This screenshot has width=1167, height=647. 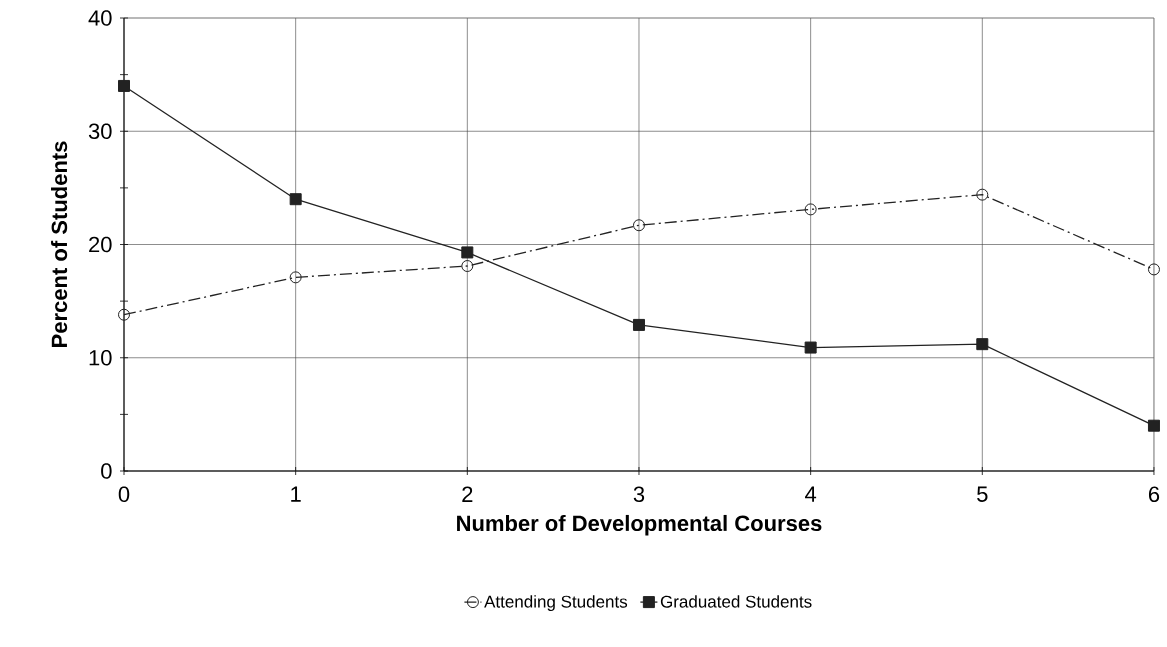 What do you see at coordinates (296, 494) in the screenshot?
I see `x-tick-label: 1` at bounding box center [296, 494].